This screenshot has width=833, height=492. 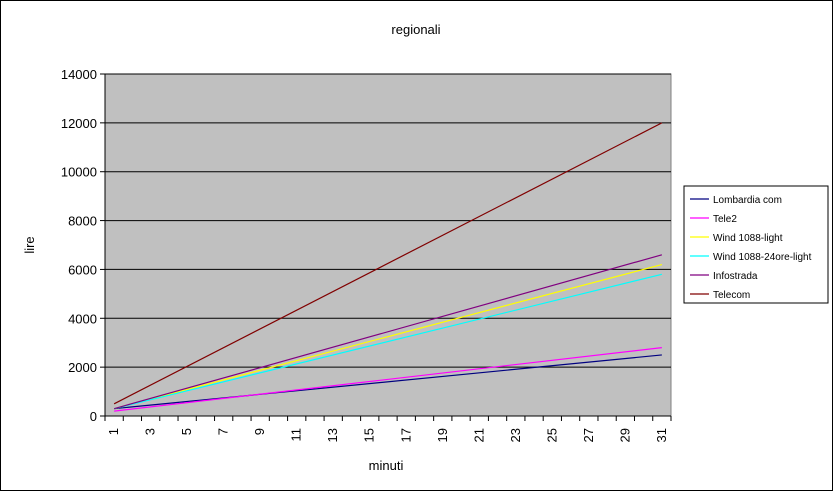 What do you see at coordinates (82, 318) in the screenshot?
I see `y-tick-label: 4000` at bounding box center [82, 318].